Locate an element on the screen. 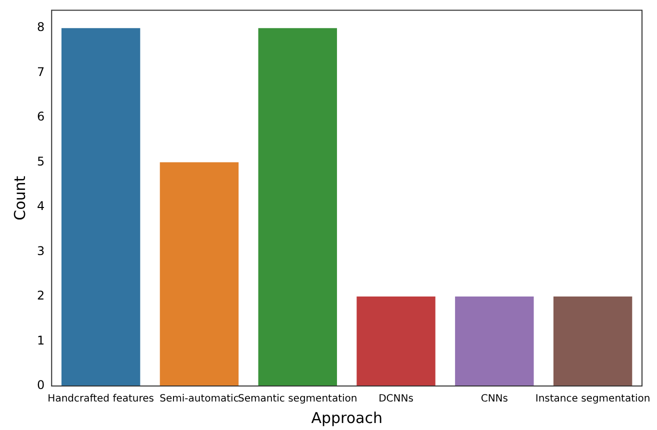  y-tick-label: 3 is located at coordinates (40, 251).